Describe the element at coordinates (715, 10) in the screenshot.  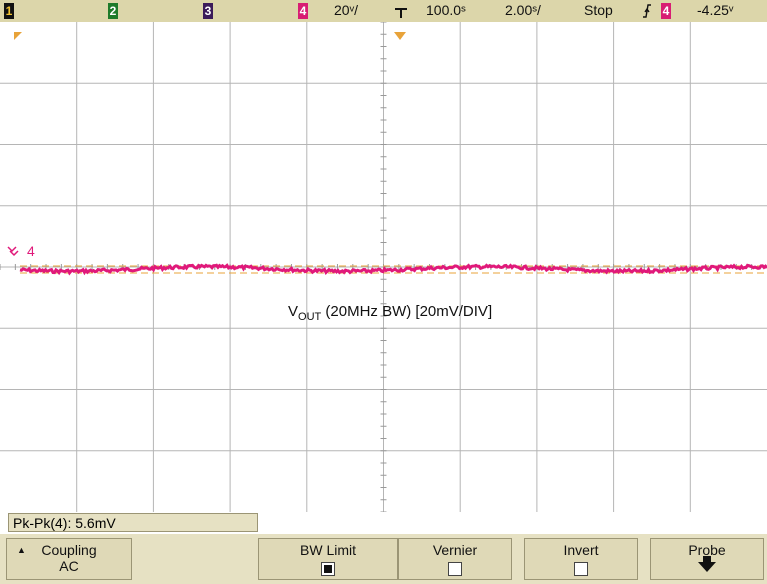
I see `trigger-level: -4.25ᵛ` at that location.